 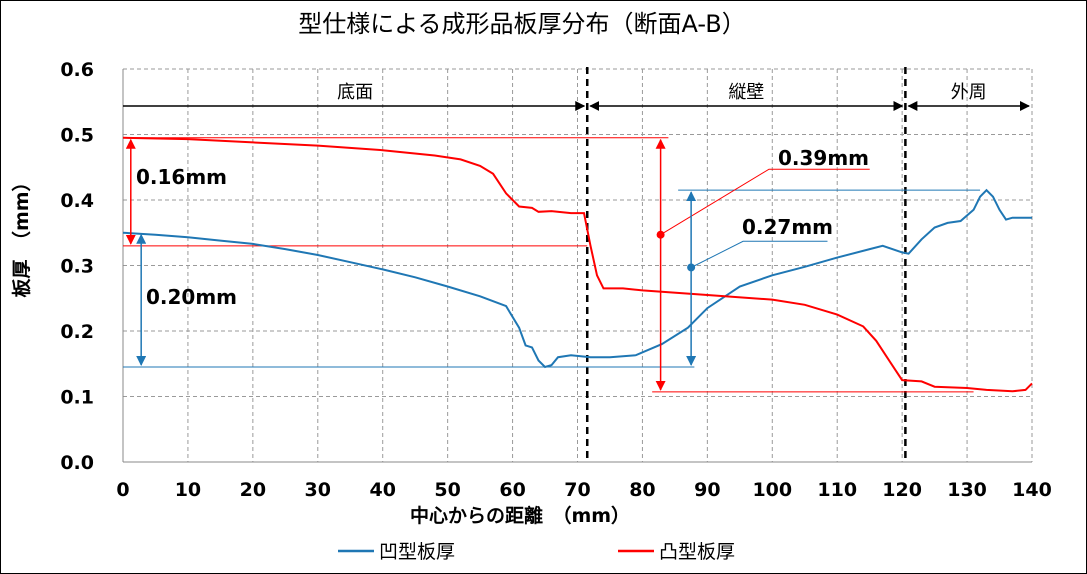 I want to click on x-tick-label: 130, so click(x=967, y=490).